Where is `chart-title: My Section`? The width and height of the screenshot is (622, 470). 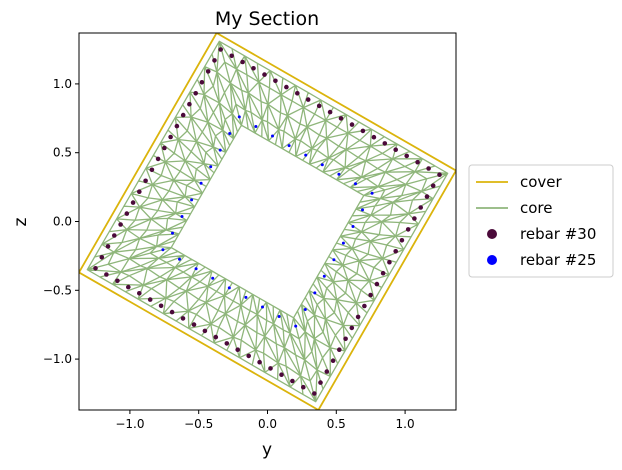 chart-title: My Section is located at coordinates (267, 19).